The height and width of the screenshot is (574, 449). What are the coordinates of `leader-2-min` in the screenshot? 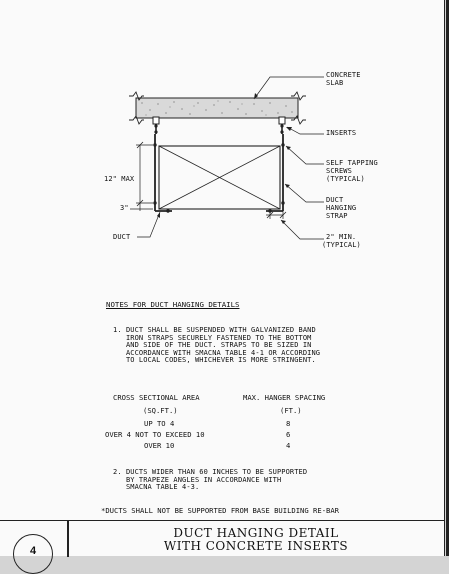 It's located at (302, 229).